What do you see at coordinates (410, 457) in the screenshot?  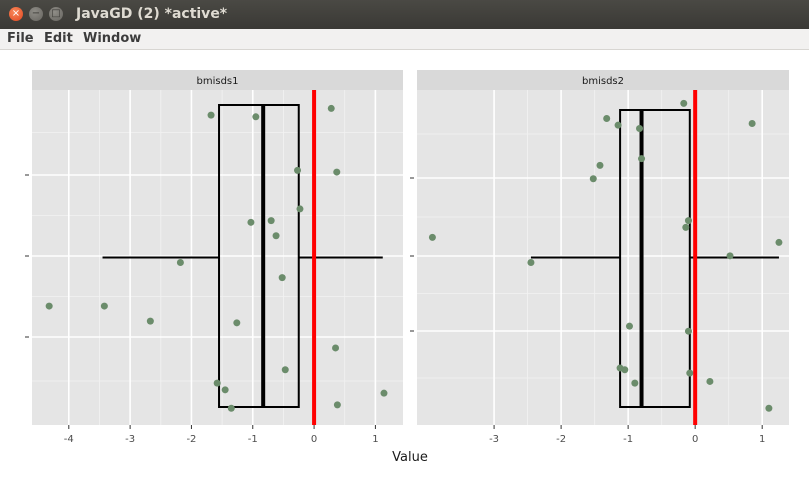 I see `x-axis-label: Value` at bounding box center [410, 457].